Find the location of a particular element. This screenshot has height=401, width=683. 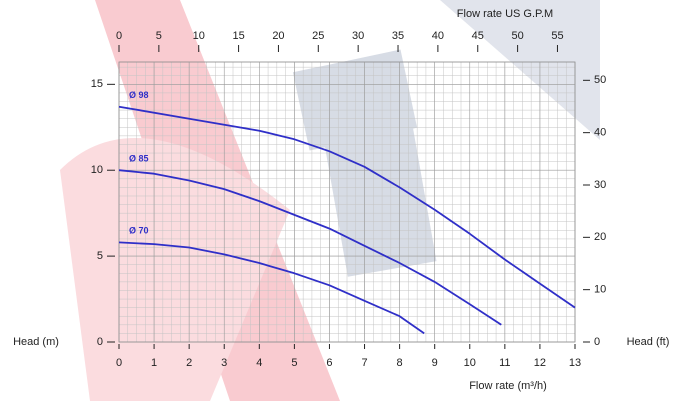

x-tick-label: 3 is located at coordinates (224, 363).